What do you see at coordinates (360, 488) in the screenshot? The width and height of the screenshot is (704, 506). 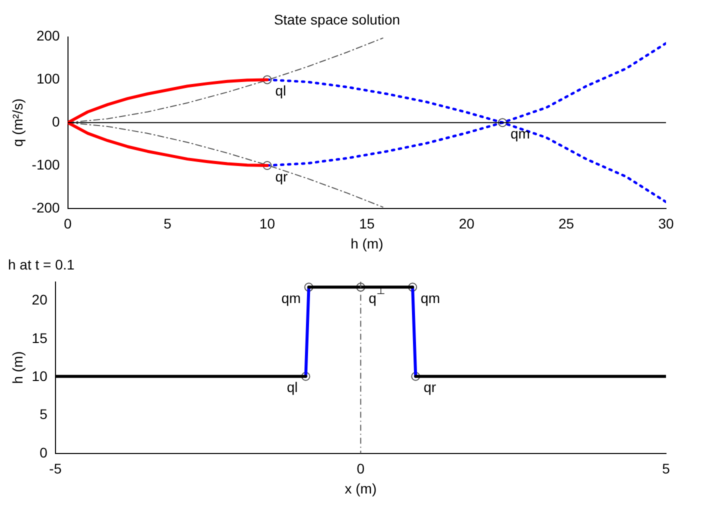 I see `x-axis-title: x (m)` at bounding box center [360, 488].